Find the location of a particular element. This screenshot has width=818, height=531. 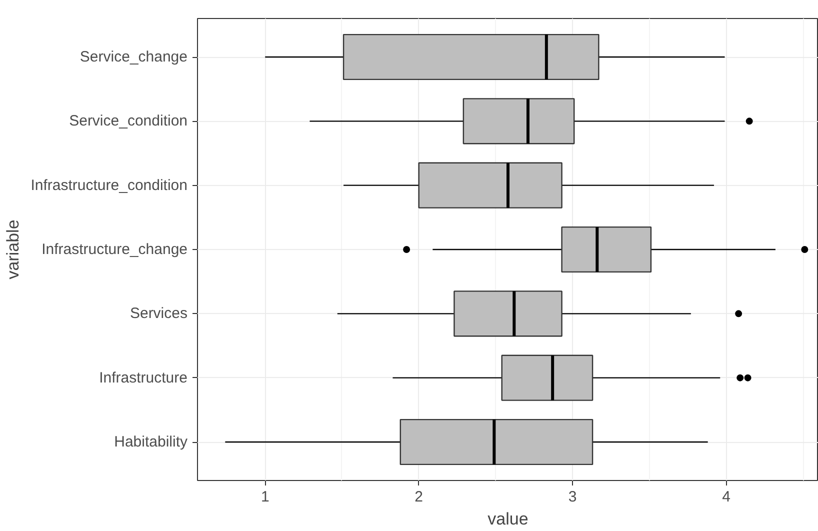

y-tick-label: Habitability is located at coordinates (151, 442).